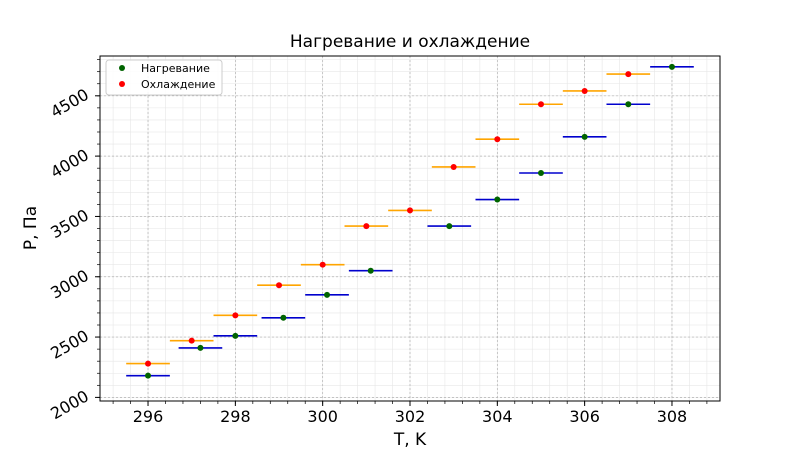 The height and width of the screenshot is (450, 800). I want to click on x-tick-label: 304, so click(497, 416).